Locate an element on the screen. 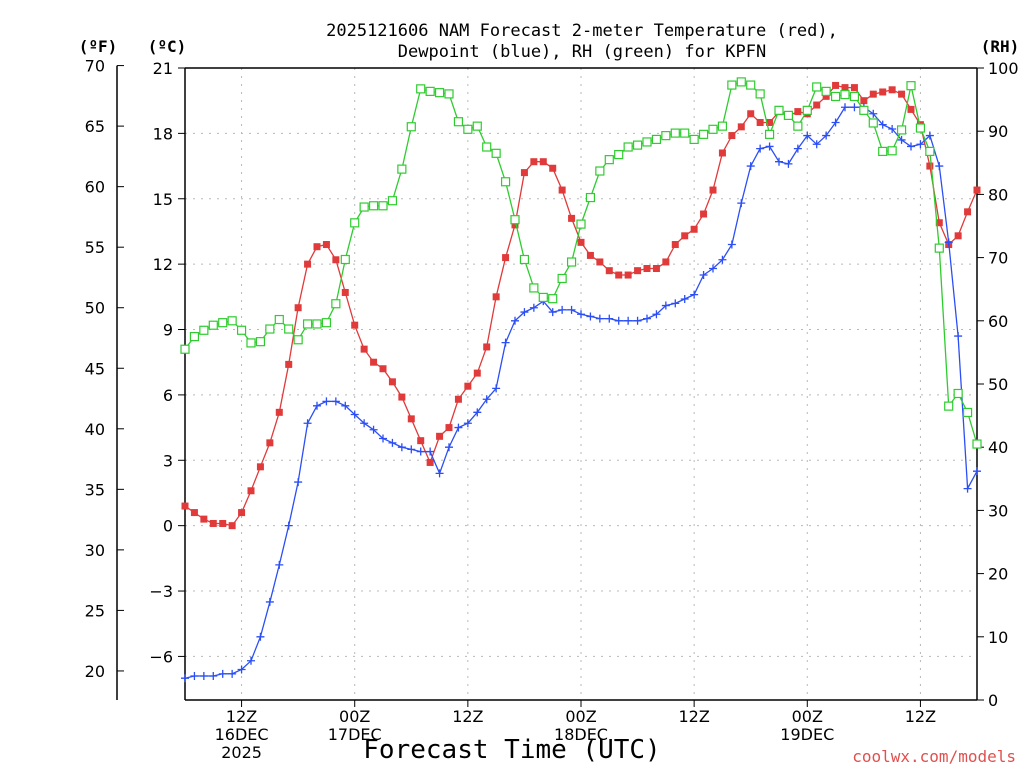  x-tick-label: 18DEC is located at coordinates (581, 734).